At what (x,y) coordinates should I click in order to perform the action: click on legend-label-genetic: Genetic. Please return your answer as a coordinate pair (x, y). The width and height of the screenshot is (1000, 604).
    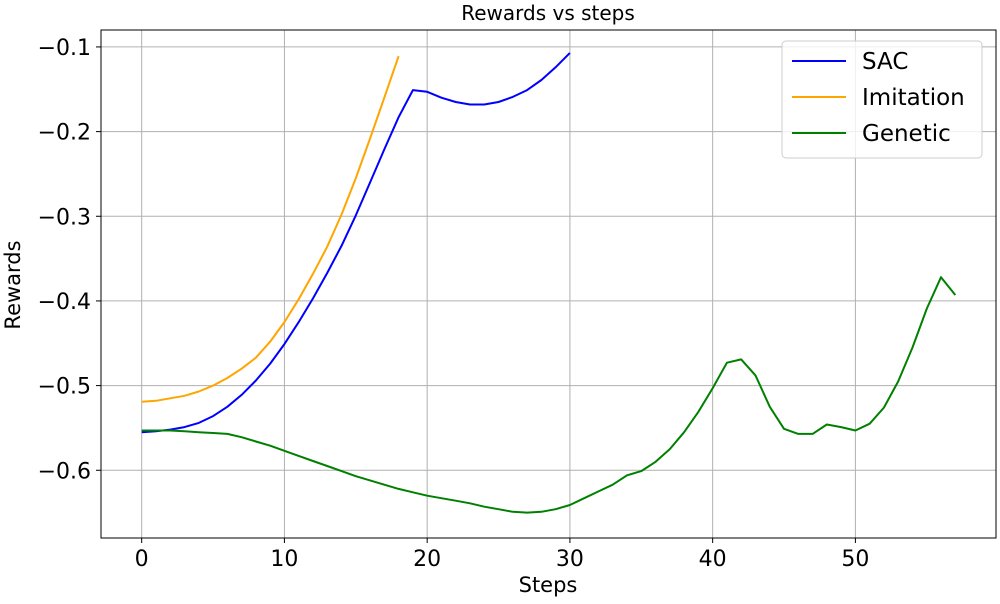
    Looking at the image, I should click on (906, 134).